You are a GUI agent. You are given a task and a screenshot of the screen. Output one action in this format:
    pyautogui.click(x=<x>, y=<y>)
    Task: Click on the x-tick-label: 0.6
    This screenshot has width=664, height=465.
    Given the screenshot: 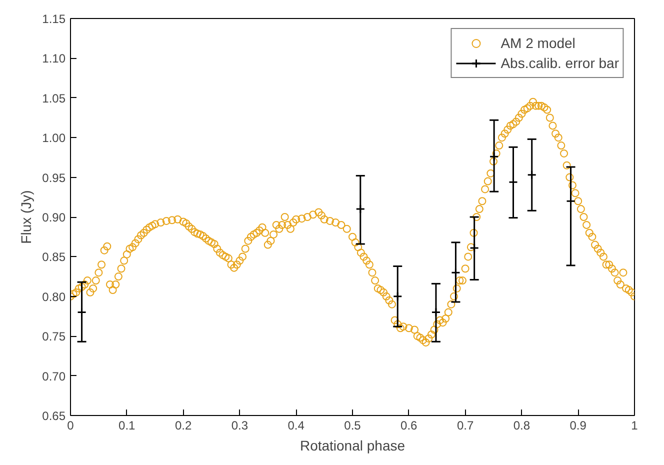 What is the action you would take?
    pyautogui.click(x=409, y=425)
    